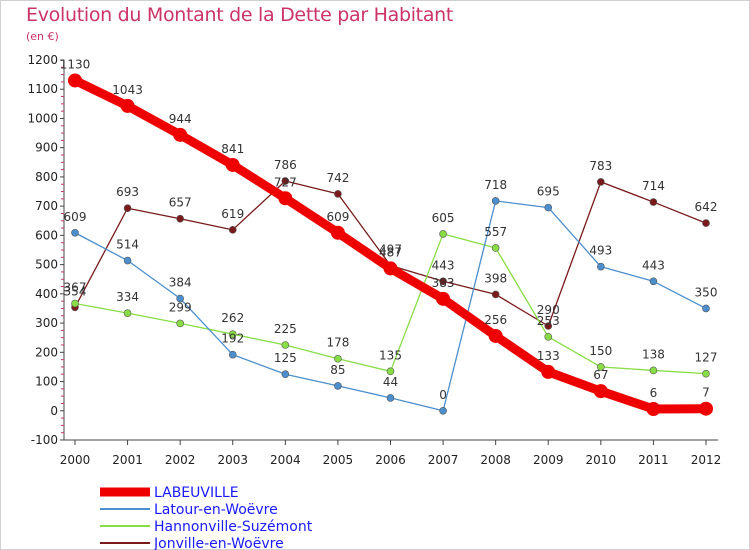  What do you see at coordinates (232, 460) in the screenshot?
I see `x-tick-label: 2003` at bounding box center [232, 460].